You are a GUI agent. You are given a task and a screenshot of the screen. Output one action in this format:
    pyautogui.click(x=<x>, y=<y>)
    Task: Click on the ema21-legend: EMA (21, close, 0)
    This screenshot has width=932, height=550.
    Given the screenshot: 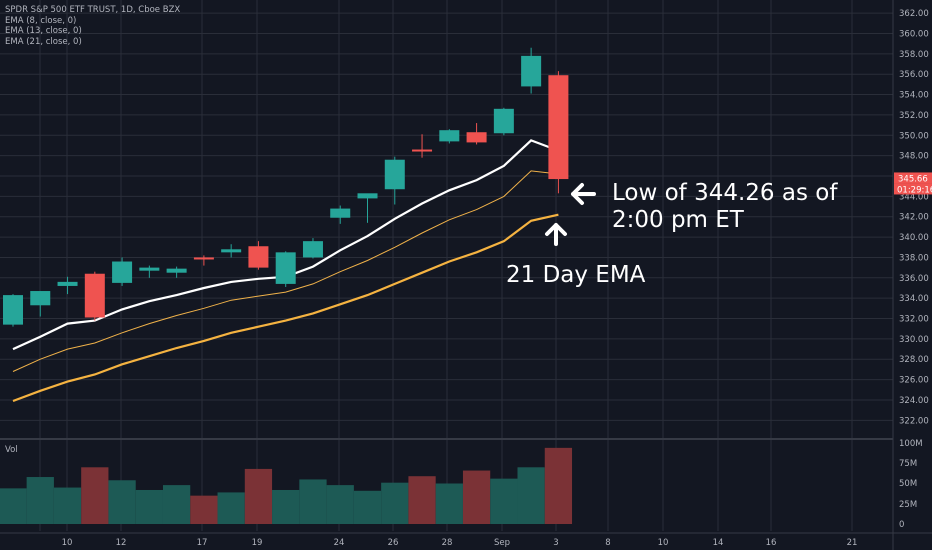 What is the action you would take?
    pyautogui.click(x=43, y=41)
    